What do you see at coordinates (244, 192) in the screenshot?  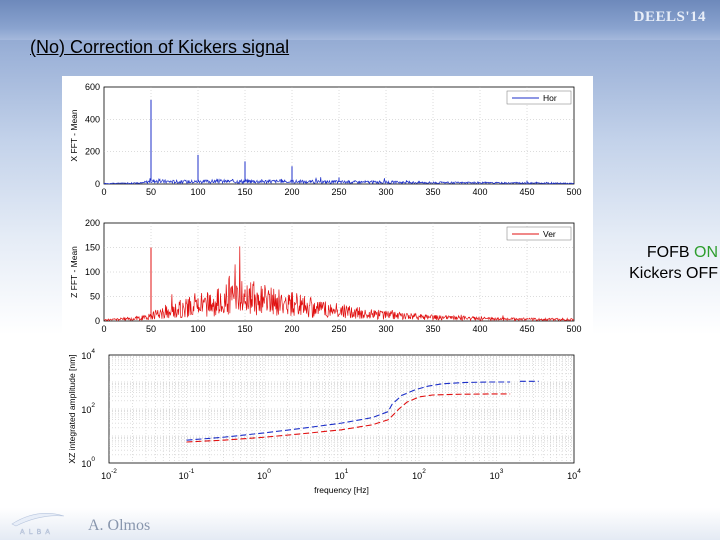 I see `x-tick-label-0: 150` at bounding box center [244, 192].